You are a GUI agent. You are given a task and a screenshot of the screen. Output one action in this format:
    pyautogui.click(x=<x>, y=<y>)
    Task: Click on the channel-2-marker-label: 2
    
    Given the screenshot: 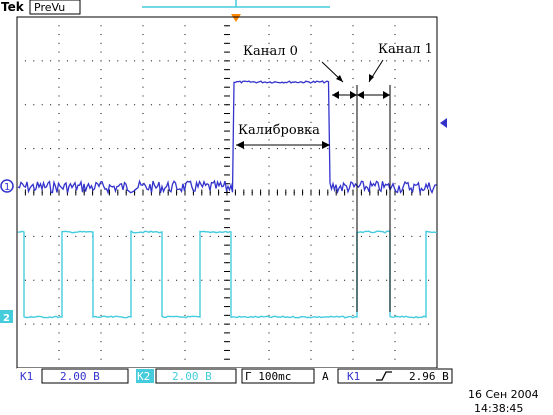 What is the action you would take?
    pyautogui.click(x=6, y=318)
    